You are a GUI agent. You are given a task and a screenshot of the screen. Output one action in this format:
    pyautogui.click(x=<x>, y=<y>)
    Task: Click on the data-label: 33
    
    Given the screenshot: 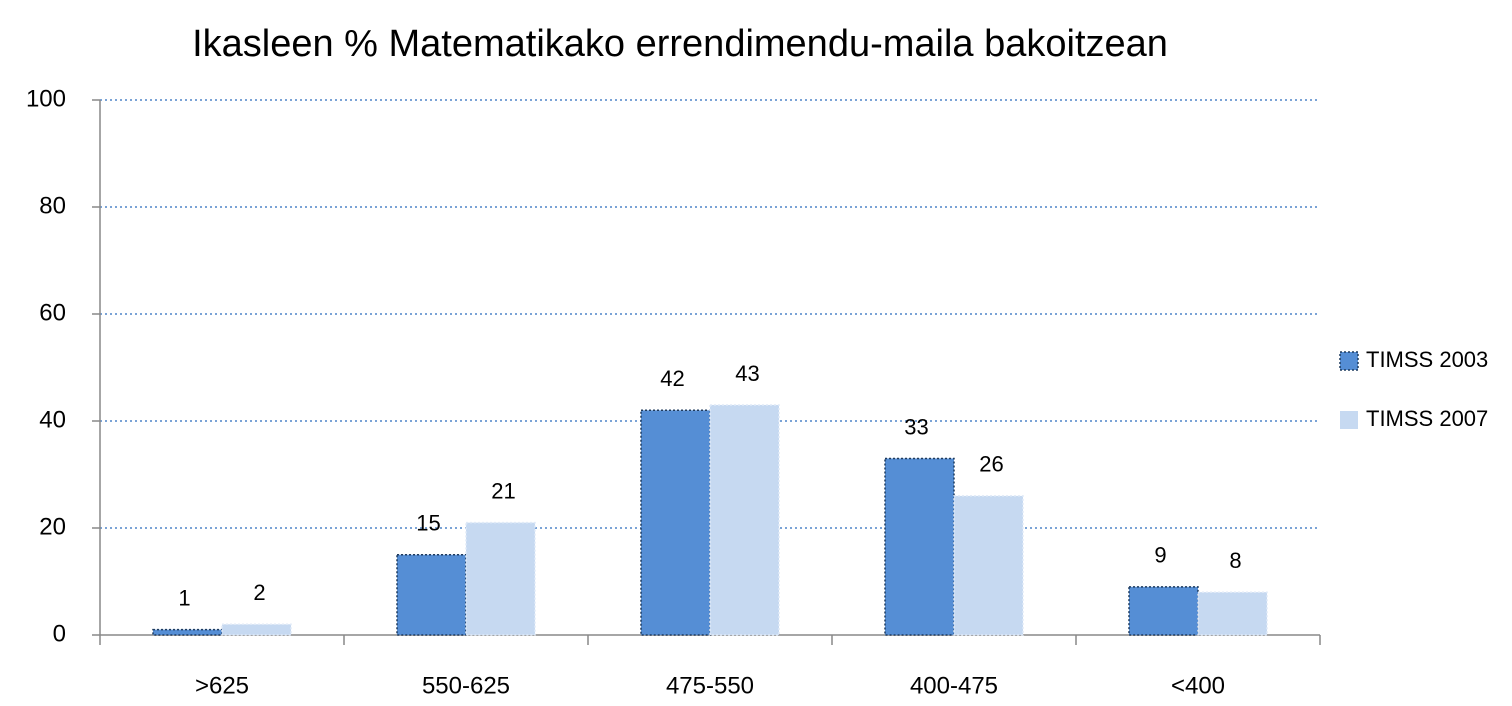 What is the action you would take?
    pyautogui.click(x=916, y=426)
    